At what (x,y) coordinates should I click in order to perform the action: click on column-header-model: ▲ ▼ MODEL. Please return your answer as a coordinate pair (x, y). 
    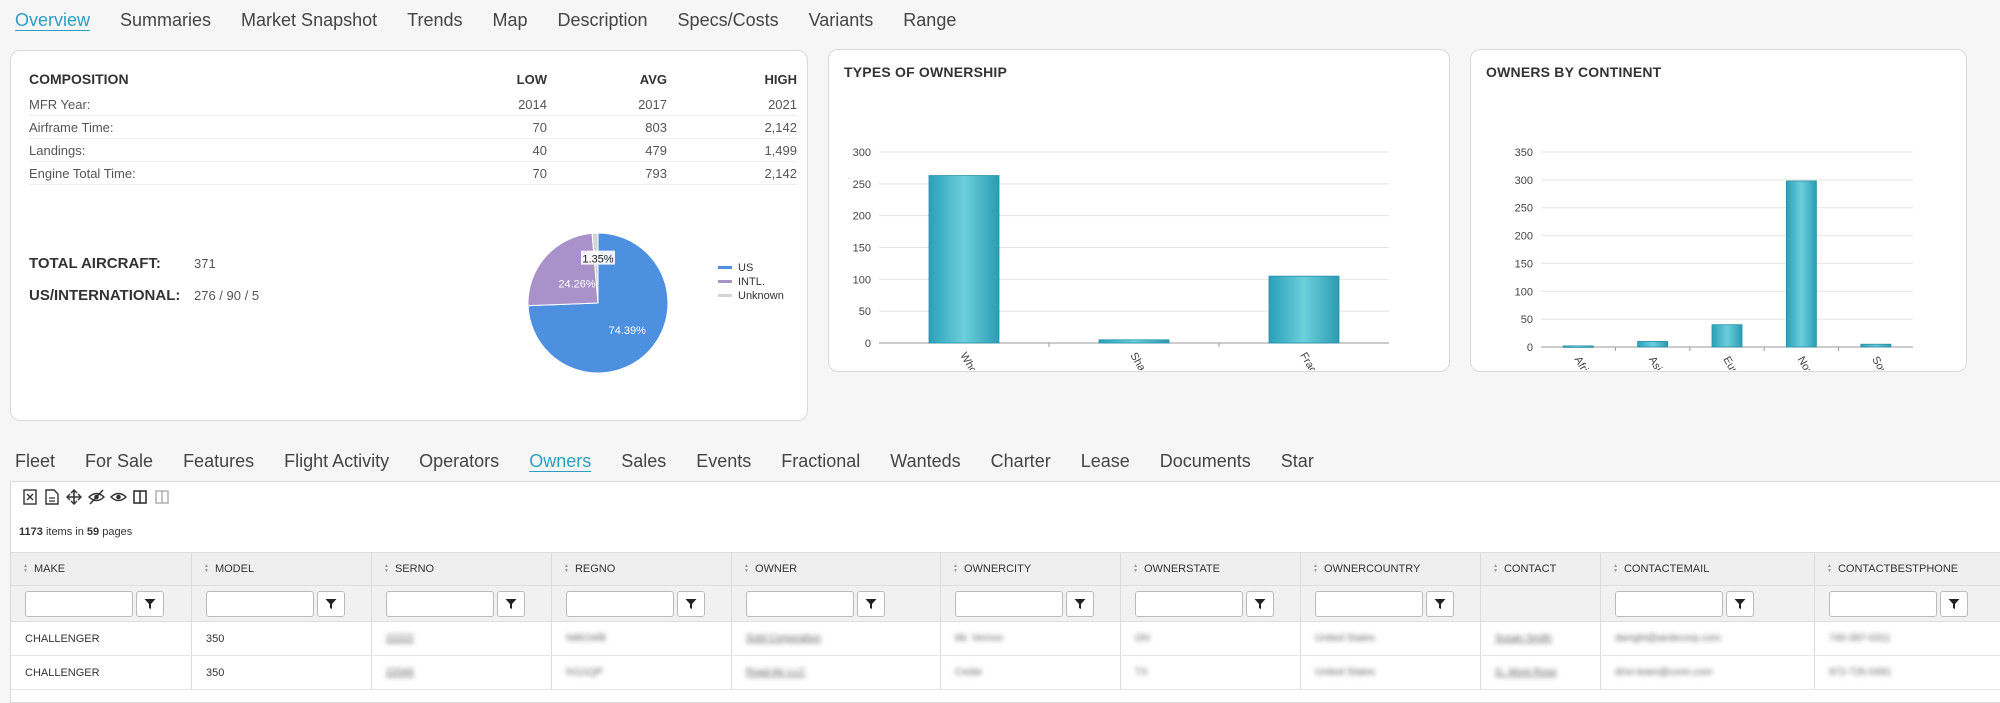
    Looking at the image, I should click on (282, 569).